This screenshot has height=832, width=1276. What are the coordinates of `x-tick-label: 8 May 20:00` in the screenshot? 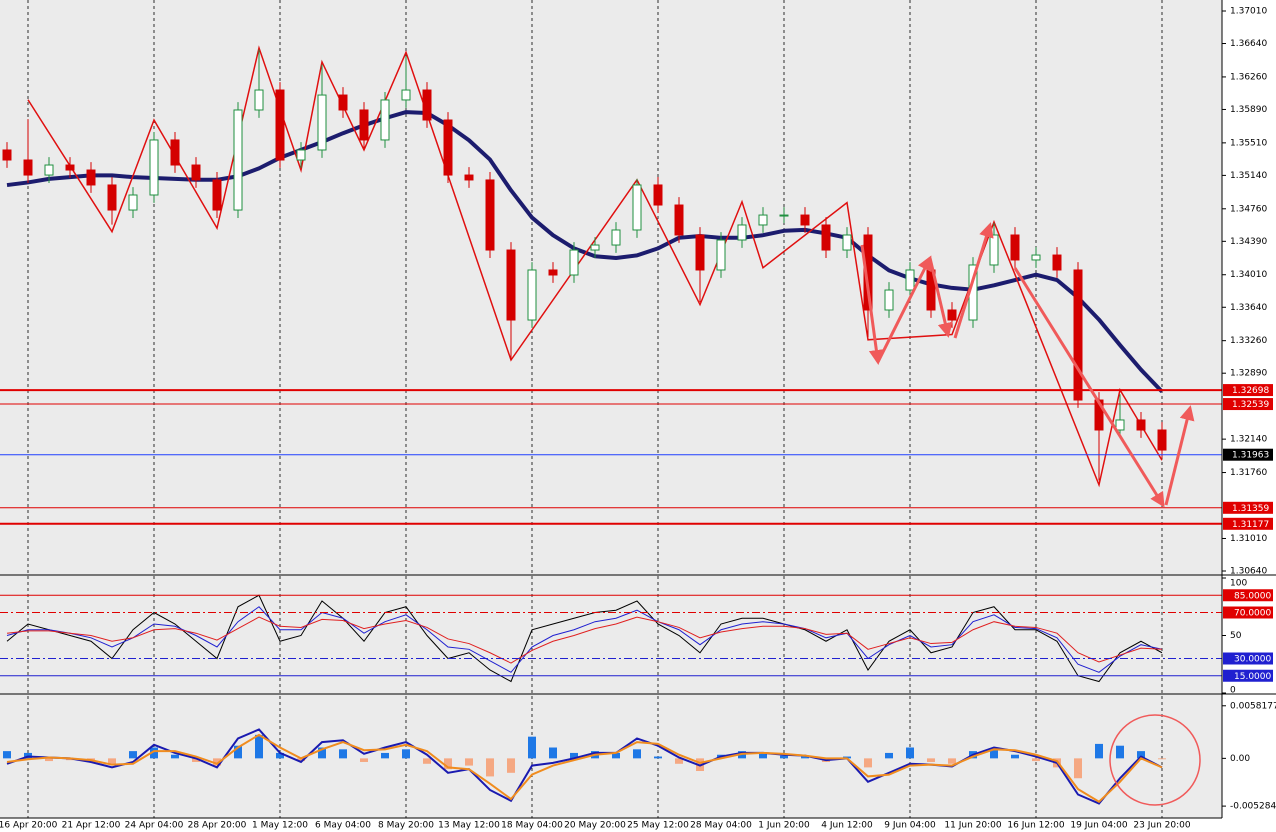 It's located at (406, 826).